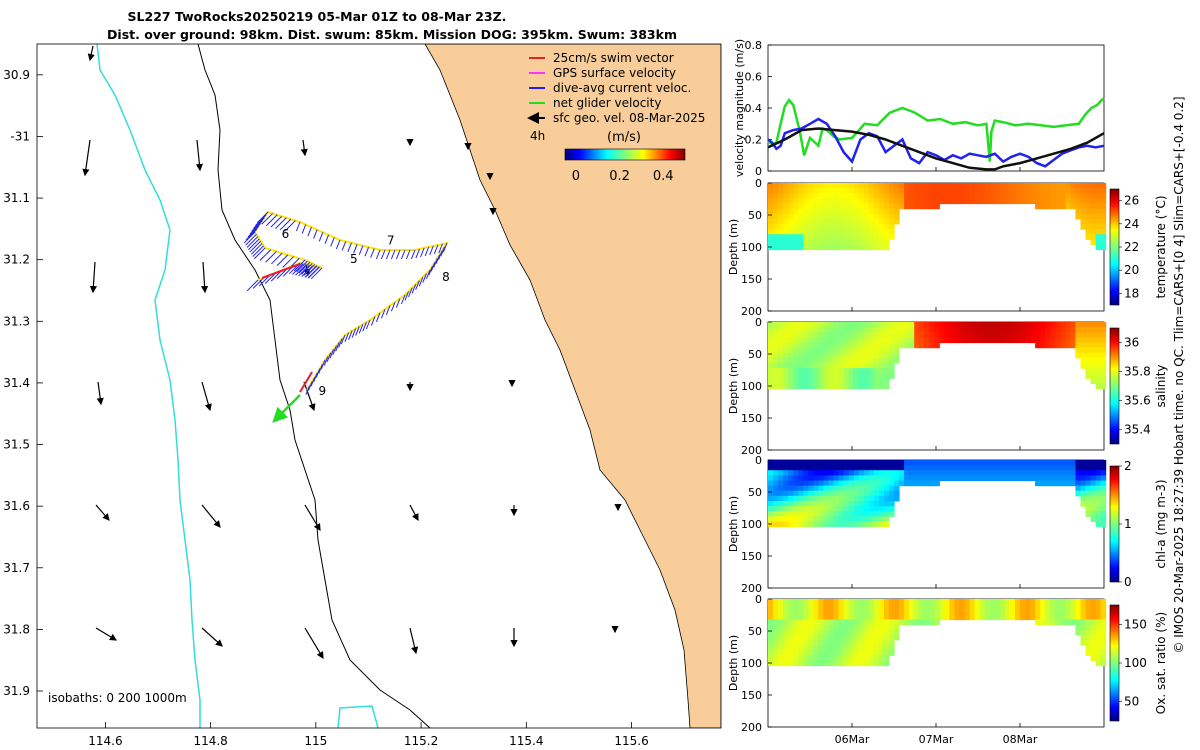 The height and width of the screenshot is (750, 1200). What do you see at coordinates (206, 396) in the screenshot?
I see `geo-velocity-arrow` at bounding box center [206, 396].